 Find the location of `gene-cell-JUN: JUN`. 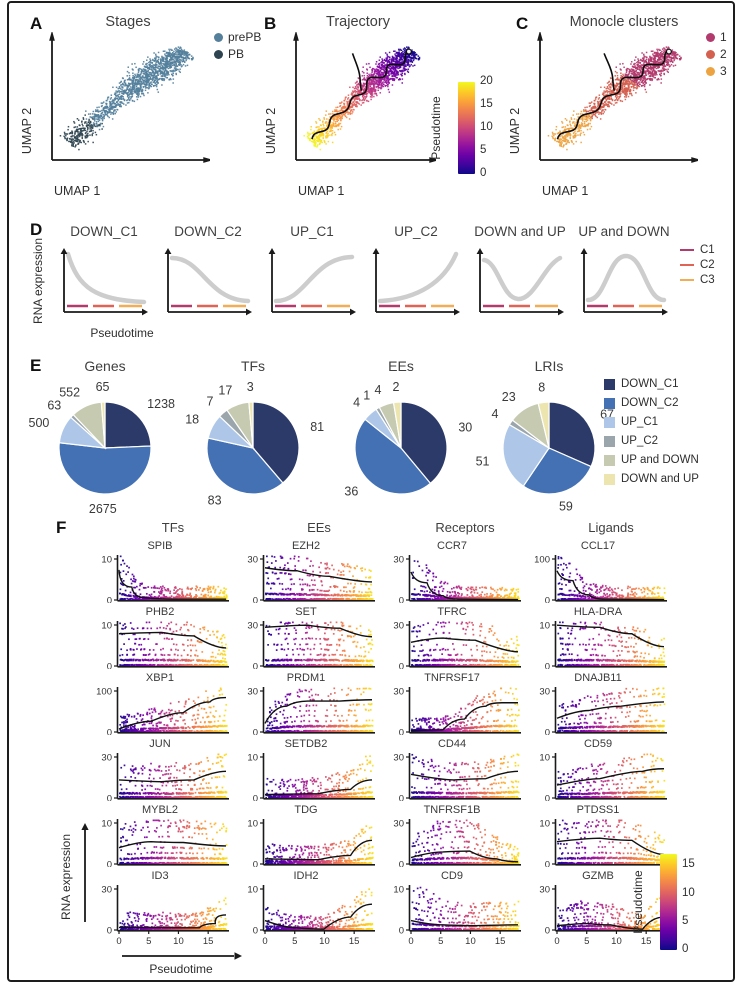

gene-cell-JUN: JUN is located at coordinates (160, 769).